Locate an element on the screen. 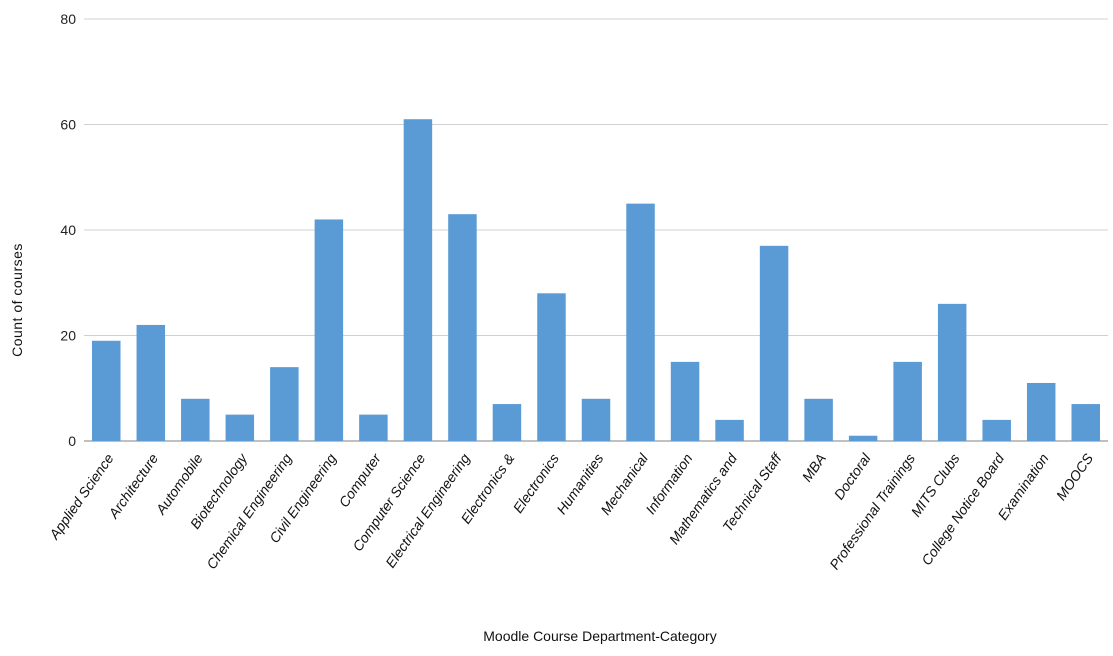 This screenshot has width=1113, height=656. x-tick-label: Applied Science is located at coordinates (80, 496).